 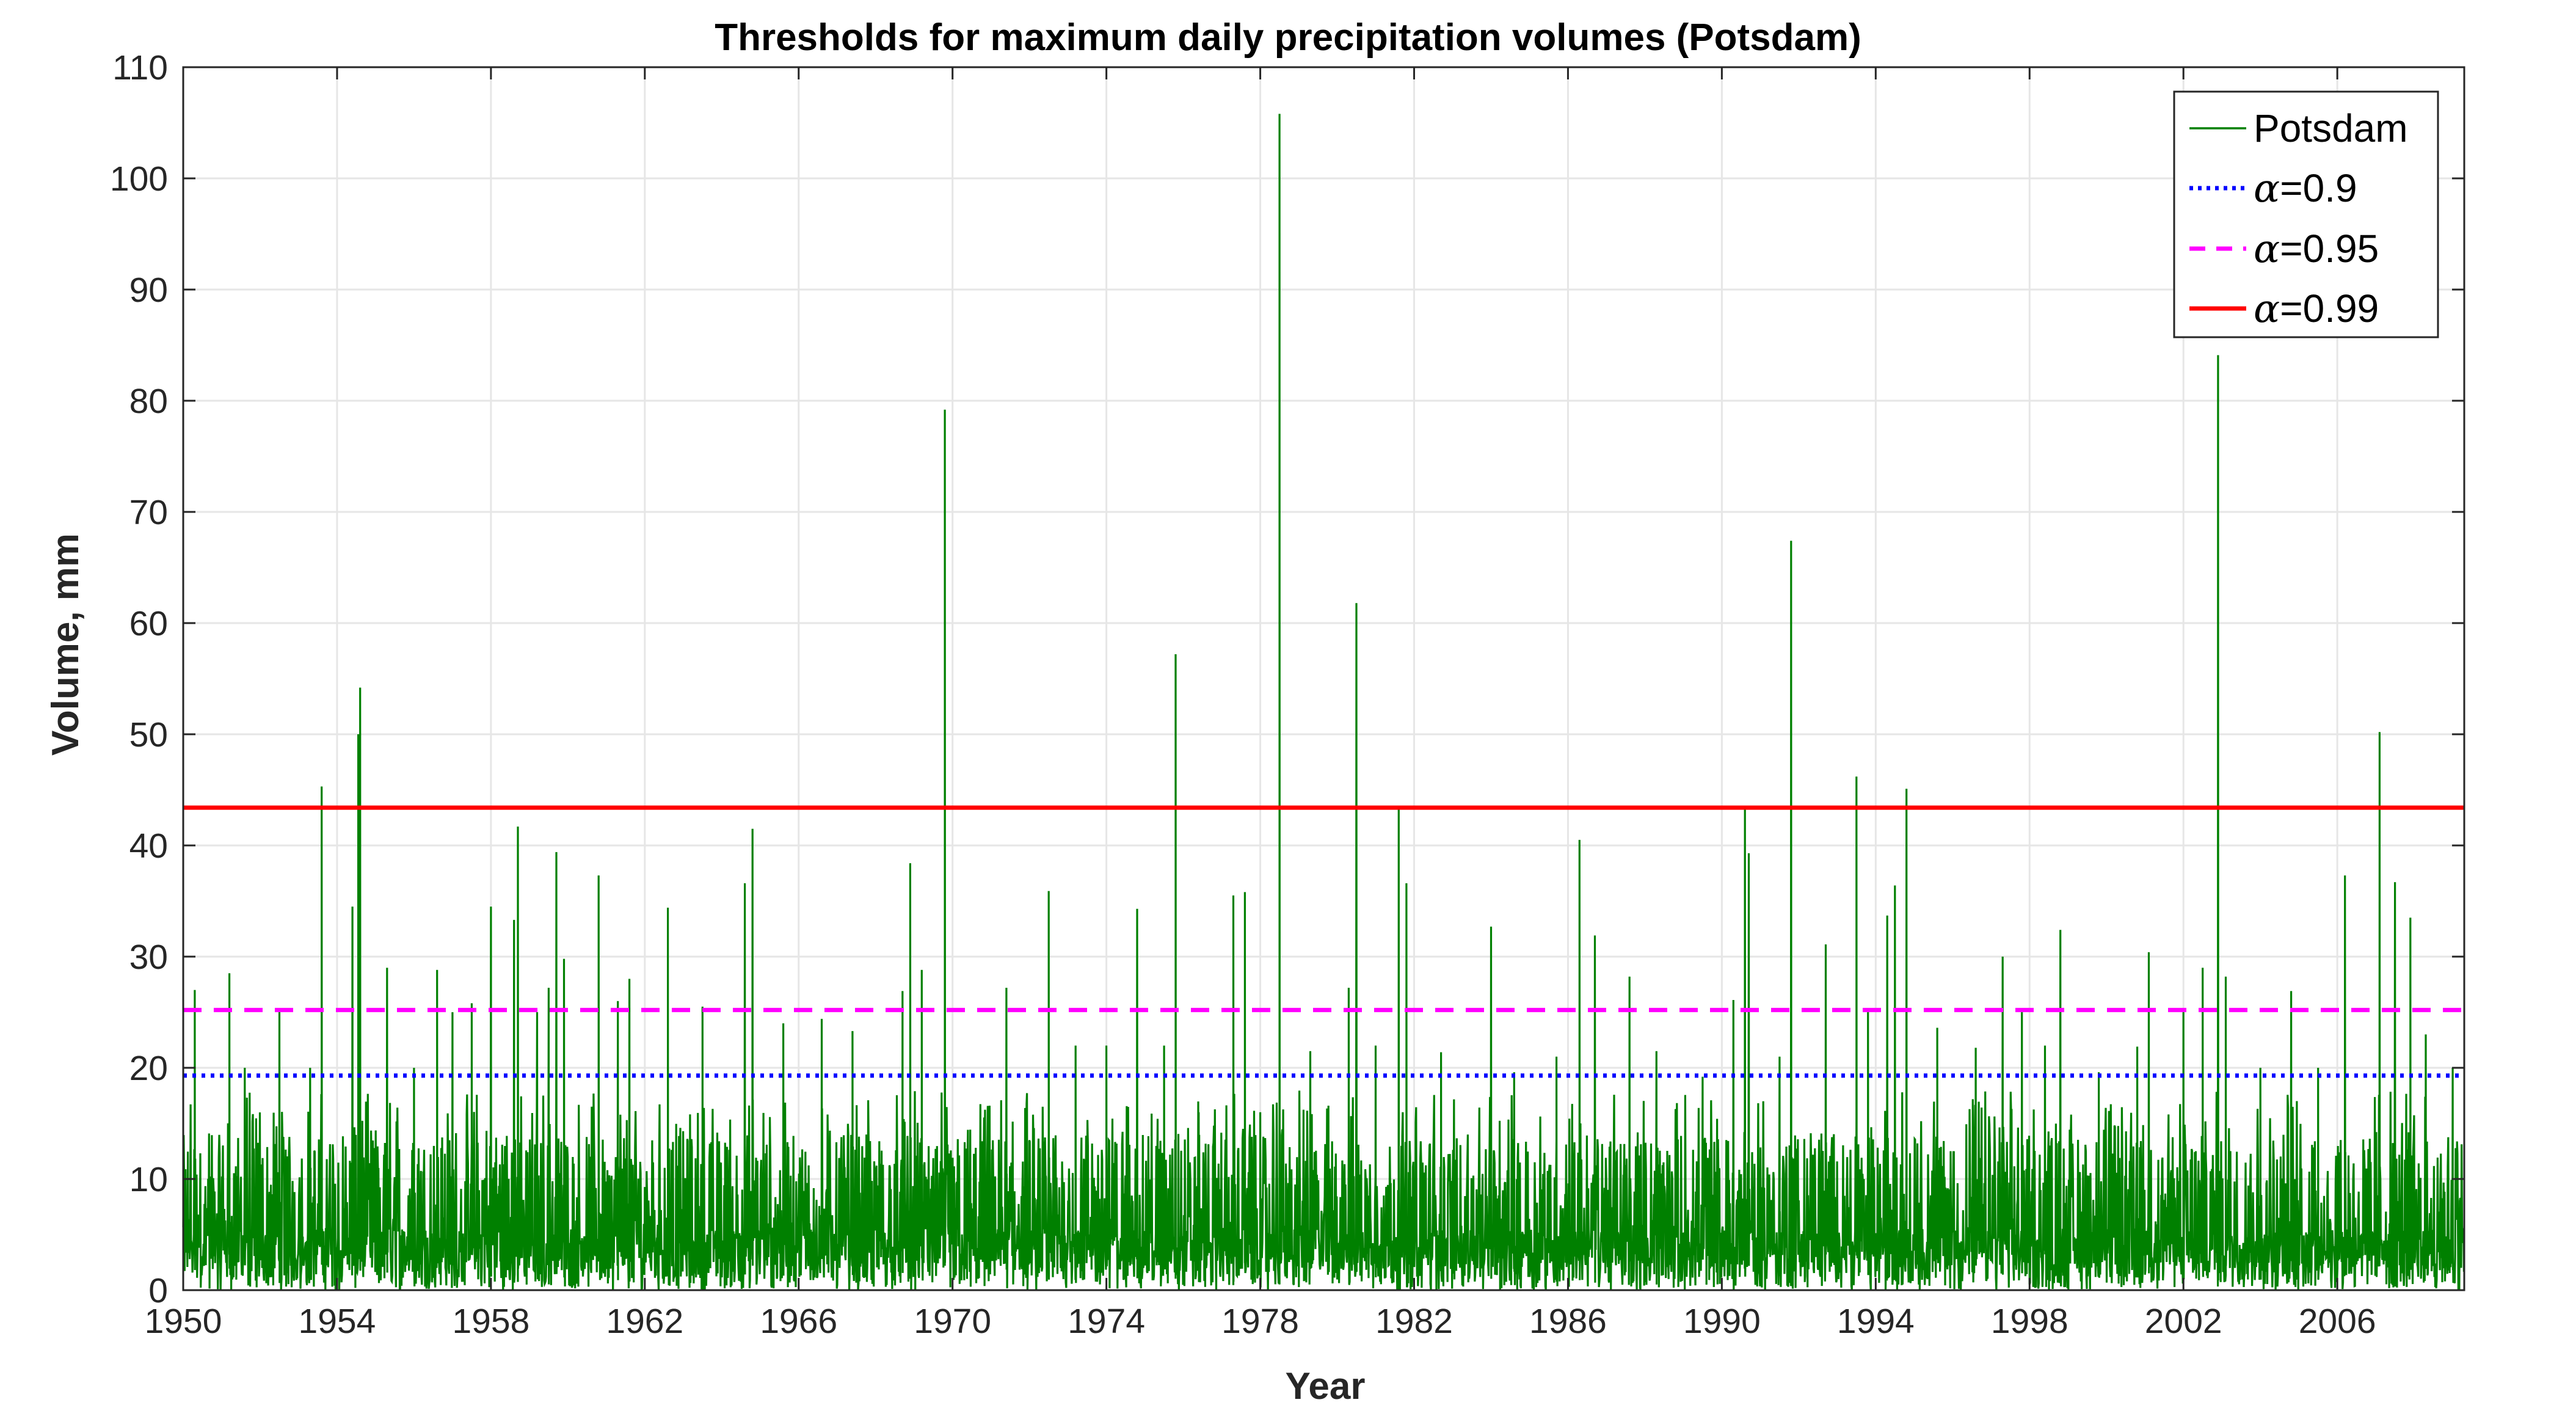 What do you see at coordinates (148, 847) in the screenshot?
I see `y-tick-label: 40` at bounding box center [148, 847].